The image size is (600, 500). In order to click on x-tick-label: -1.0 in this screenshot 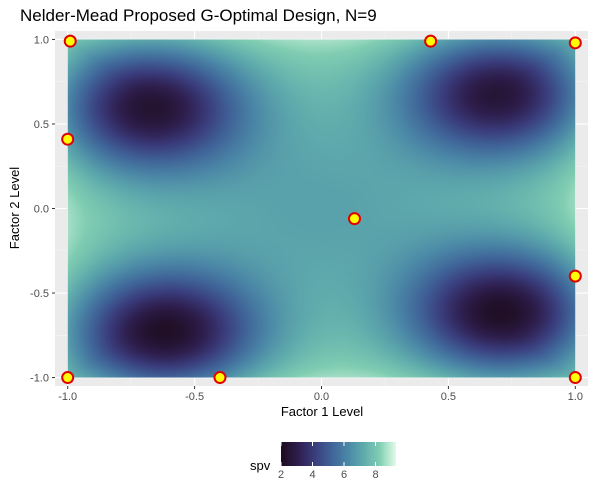, I will do `click(67, 397)`.